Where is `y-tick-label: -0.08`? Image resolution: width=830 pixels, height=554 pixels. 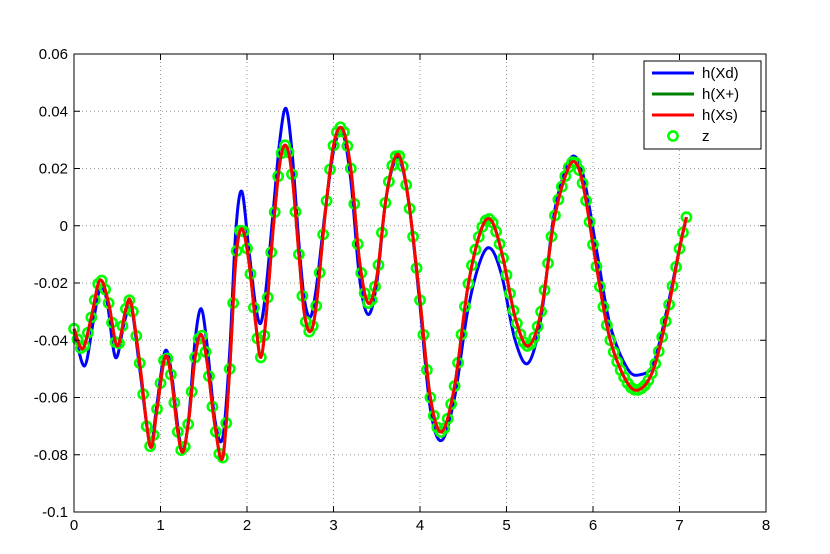
y-tick-label: -0.08 is located at coordinates (51, 455).